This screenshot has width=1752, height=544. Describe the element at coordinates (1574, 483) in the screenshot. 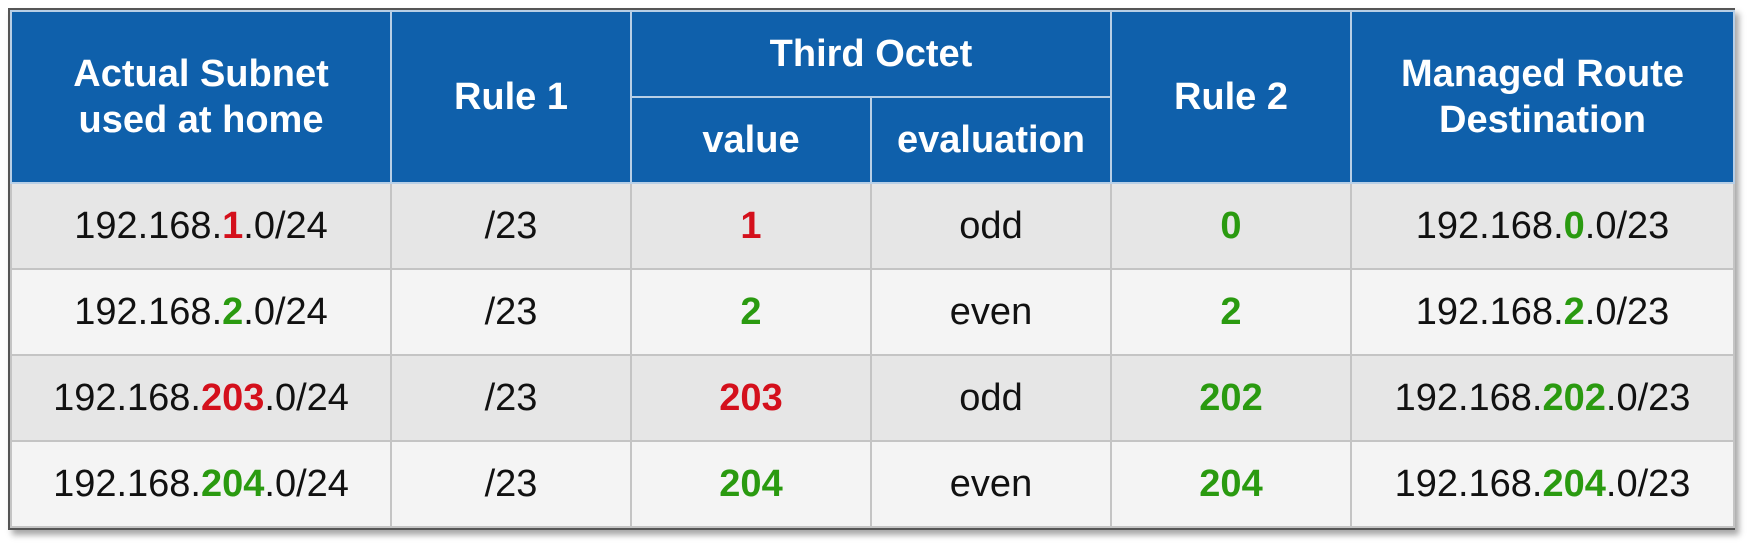

I see `dest-octet: 204` at that location.